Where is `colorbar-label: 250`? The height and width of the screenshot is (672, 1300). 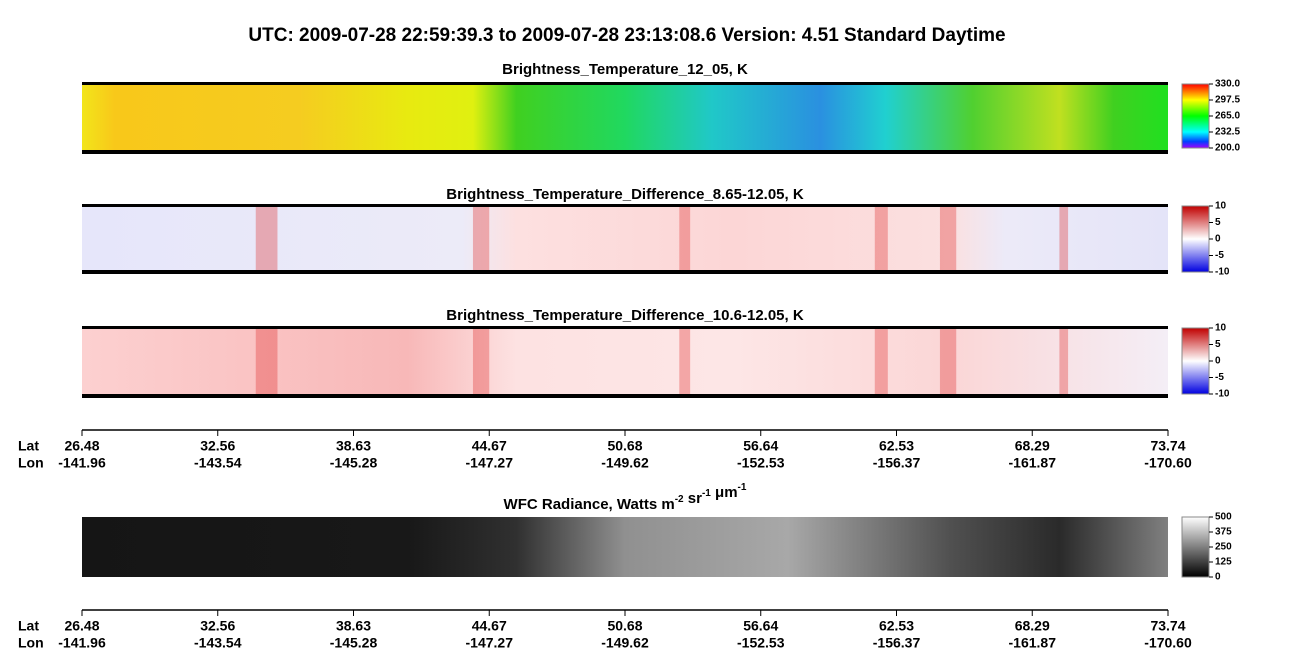
colorbar-label: 250 is located at coordinates (1223, 547).